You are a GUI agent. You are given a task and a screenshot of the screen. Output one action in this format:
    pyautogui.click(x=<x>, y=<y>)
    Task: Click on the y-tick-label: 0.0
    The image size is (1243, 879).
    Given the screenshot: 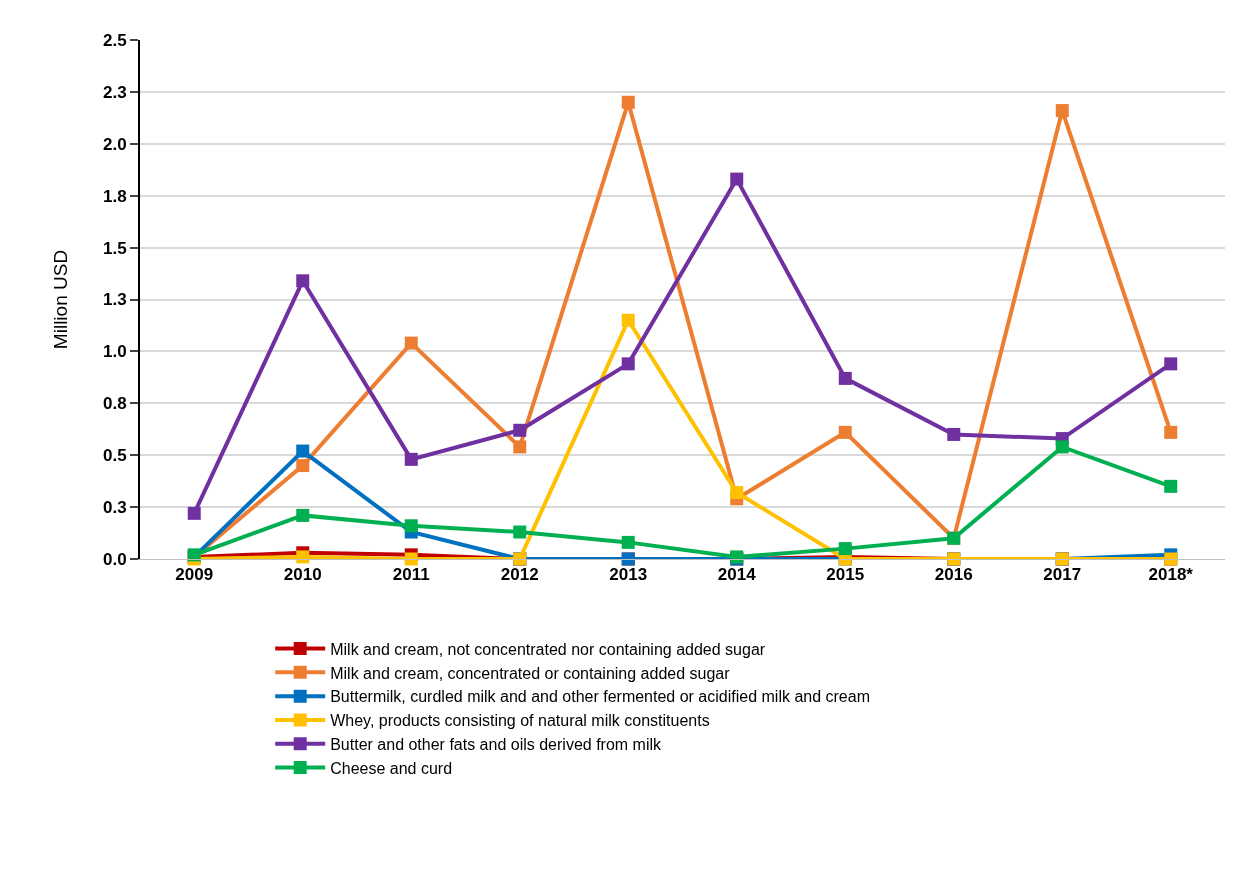 What is the action you would take?
    pyautogui.click(x=114, y=559)
    